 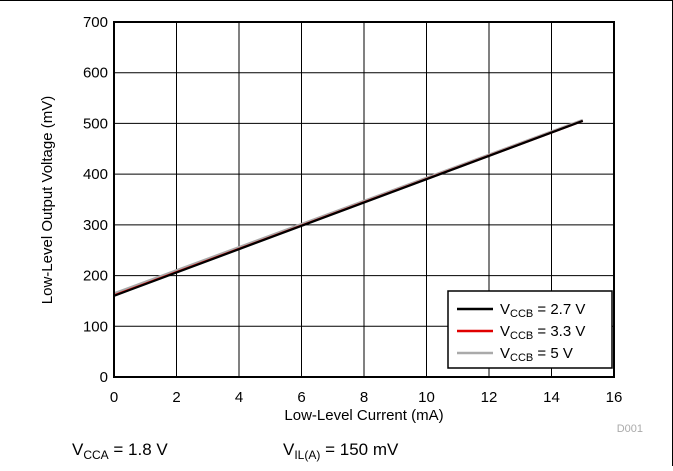 I want to click on y-tick-labels: 0 100 200 300 400 500 600 700, so click(x=95, y=200).